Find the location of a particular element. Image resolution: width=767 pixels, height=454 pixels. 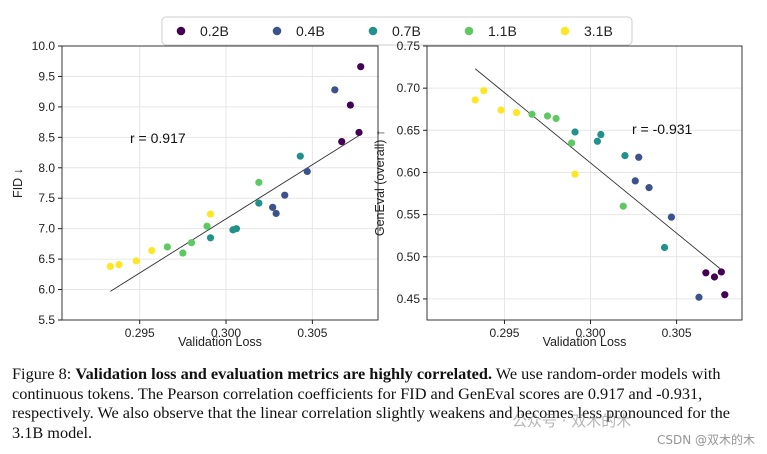

y-tick-label: 7.5 is located at coordinates (46, 198).